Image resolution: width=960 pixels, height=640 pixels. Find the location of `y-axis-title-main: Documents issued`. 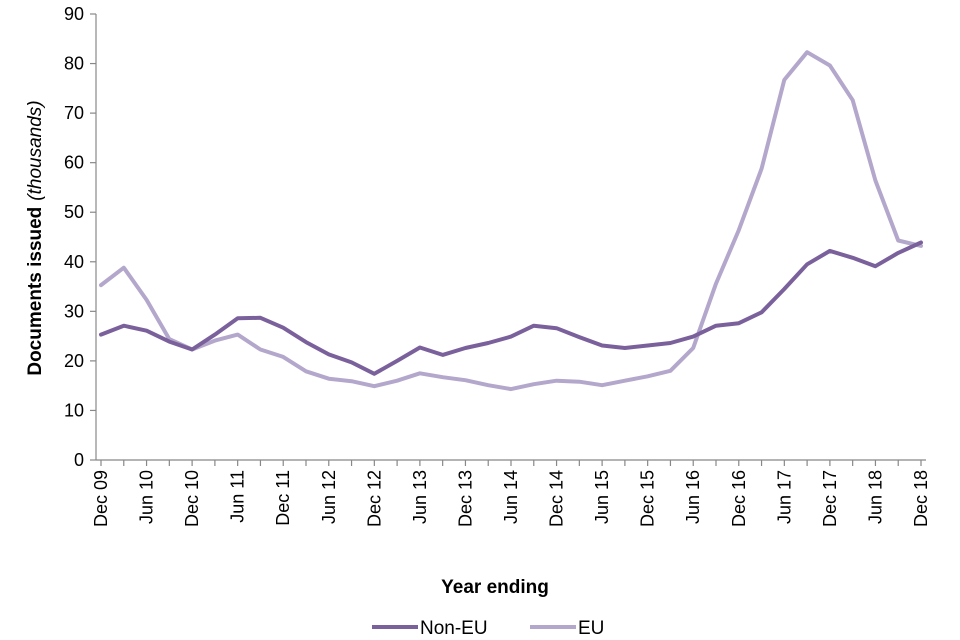

y-axis-title-main: Documents issued is located at coordinates (35, 291).